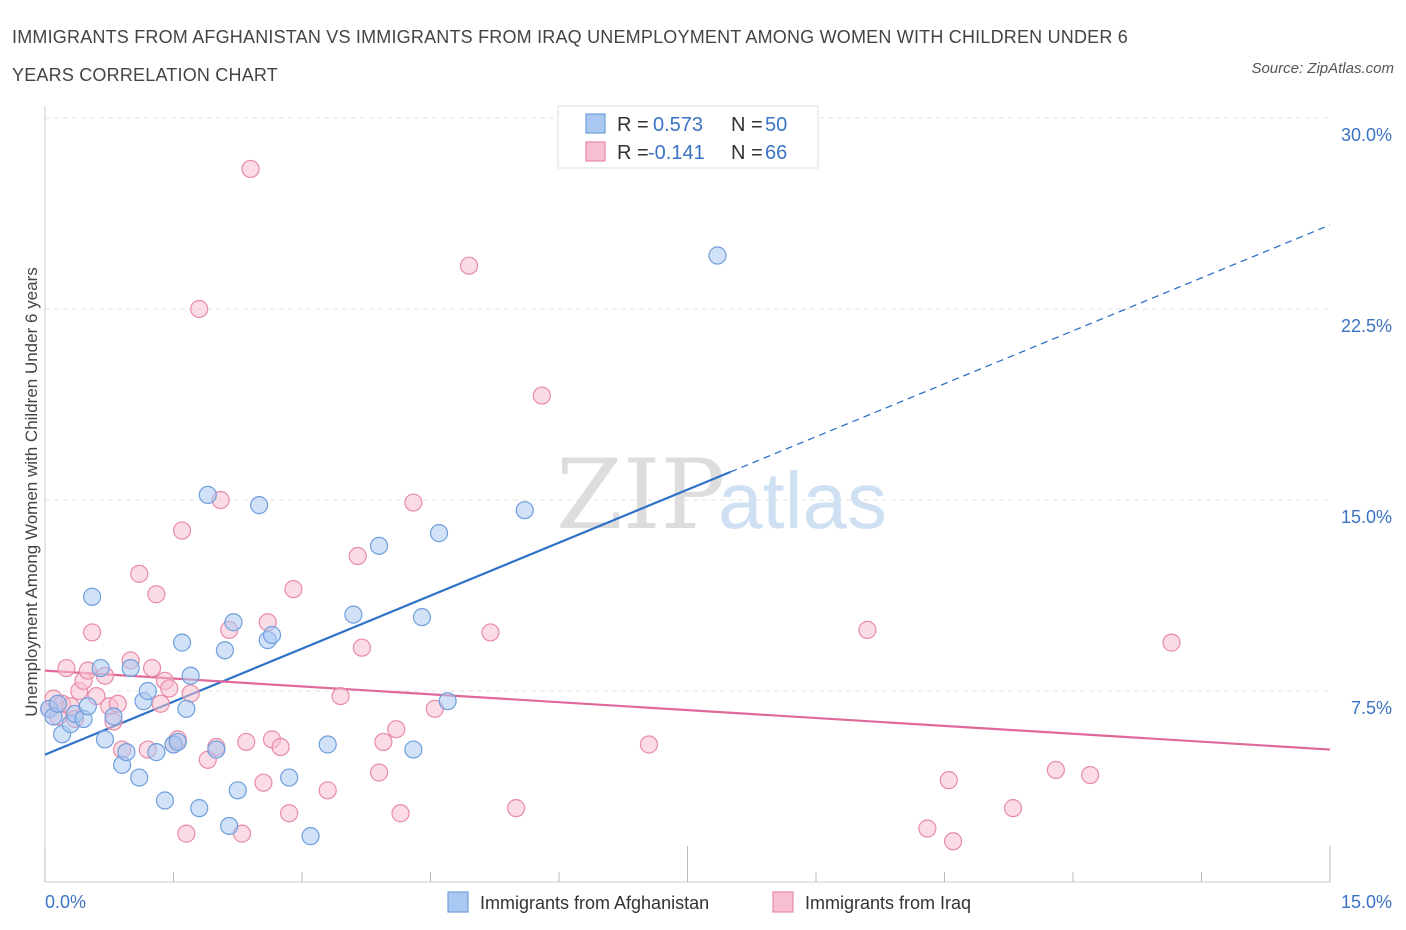  I want to click on watermark: ZIP atlas, so click(721, 495).